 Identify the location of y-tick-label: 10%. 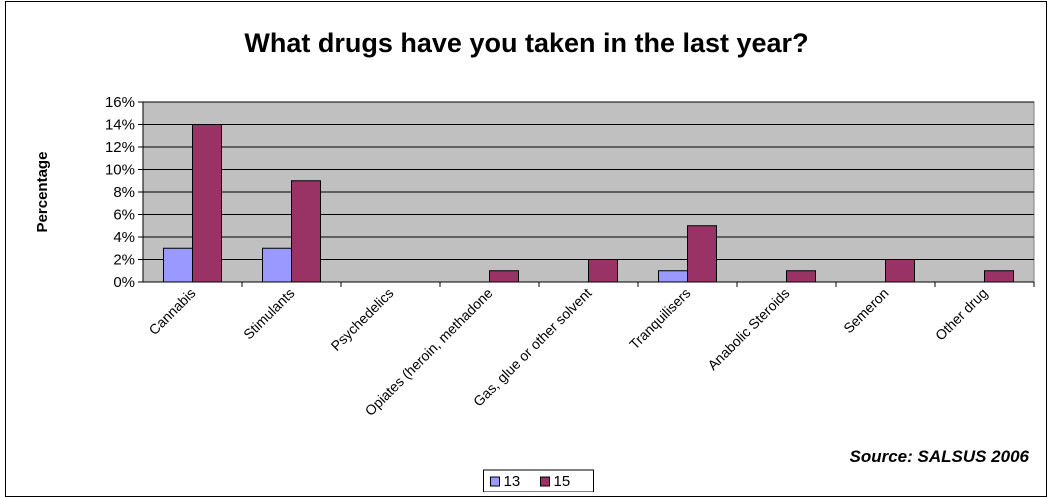
(120, 170).